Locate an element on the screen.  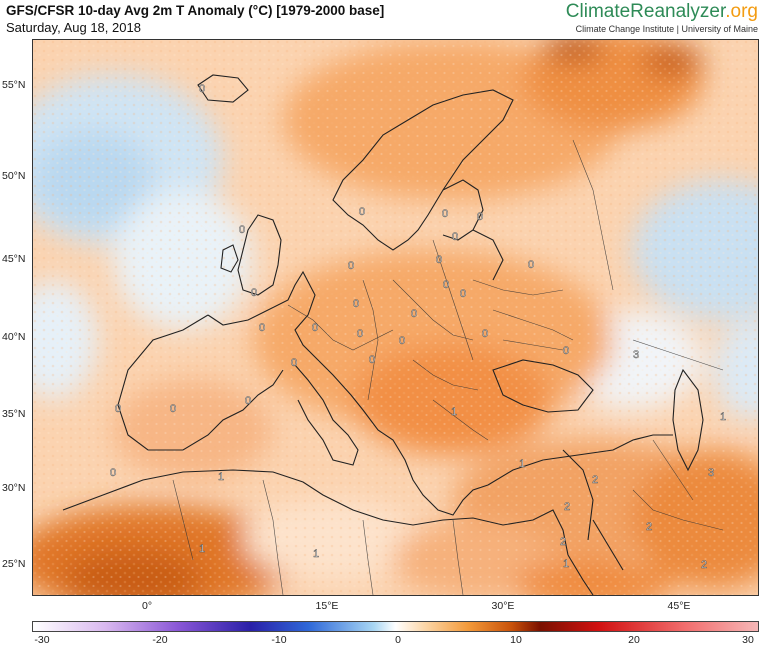
brand-logo: ClimateReanalyzer.org is located at coordinates (662, 12).